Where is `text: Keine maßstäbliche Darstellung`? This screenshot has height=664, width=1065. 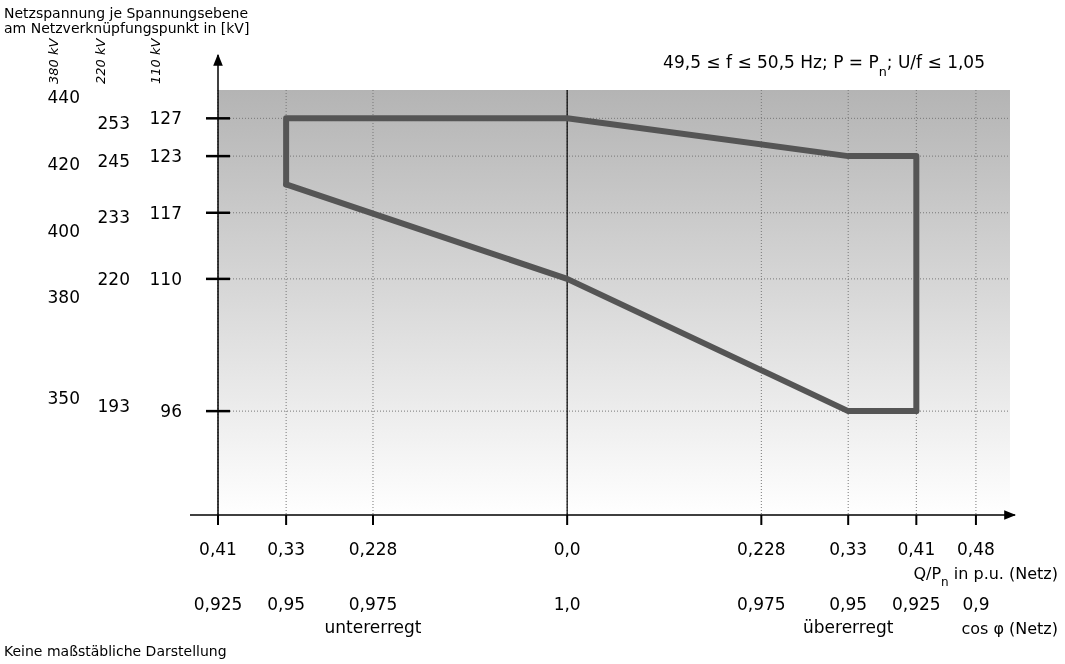
text: Keine maßstäbliche Darstellung is located at coordinates (115, 651).